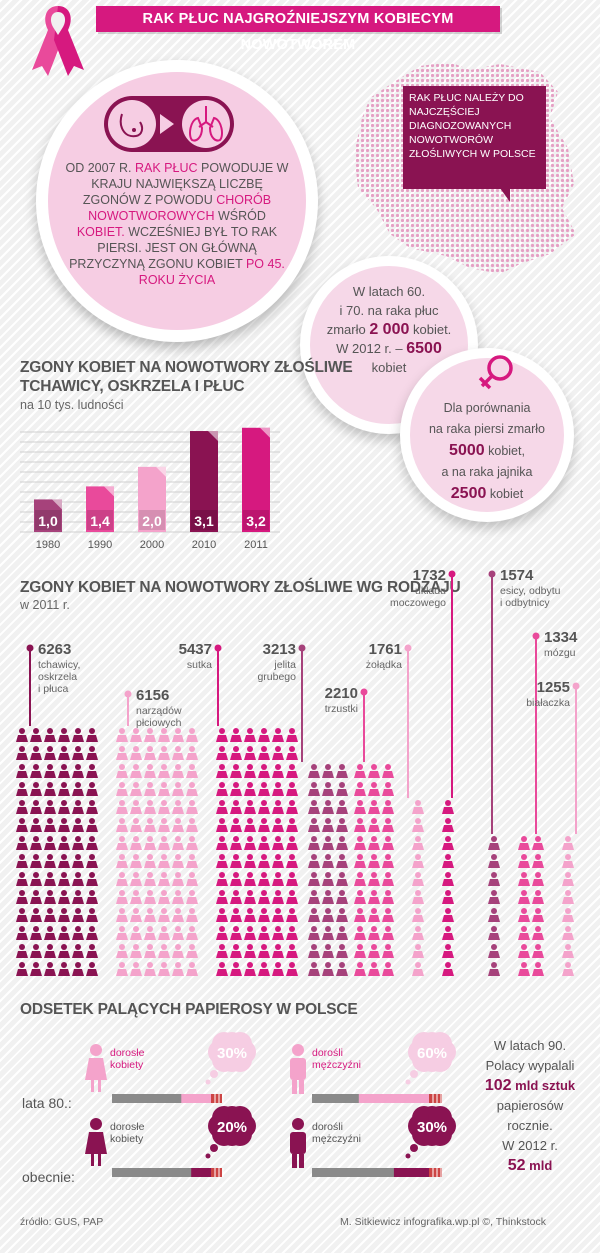 The height and width of the screenshot is (1253, 600). What do you see at coordinates (57, 677) in the screenshot?
I see `category-label: oskrzela` at bounding box center [57, 677].